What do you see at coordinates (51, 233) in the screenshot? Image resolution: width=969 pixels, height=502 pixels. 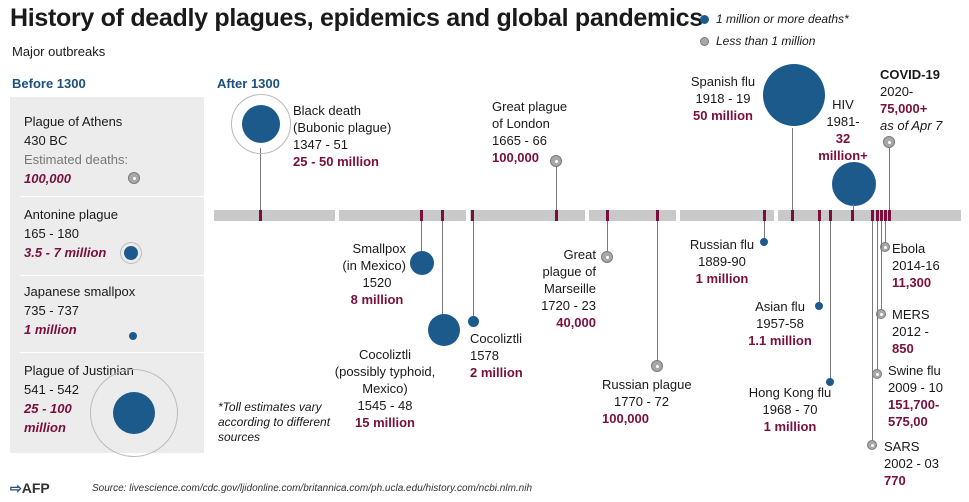 I see `event-years: 165 - 180` at bounding box center [51, 233].